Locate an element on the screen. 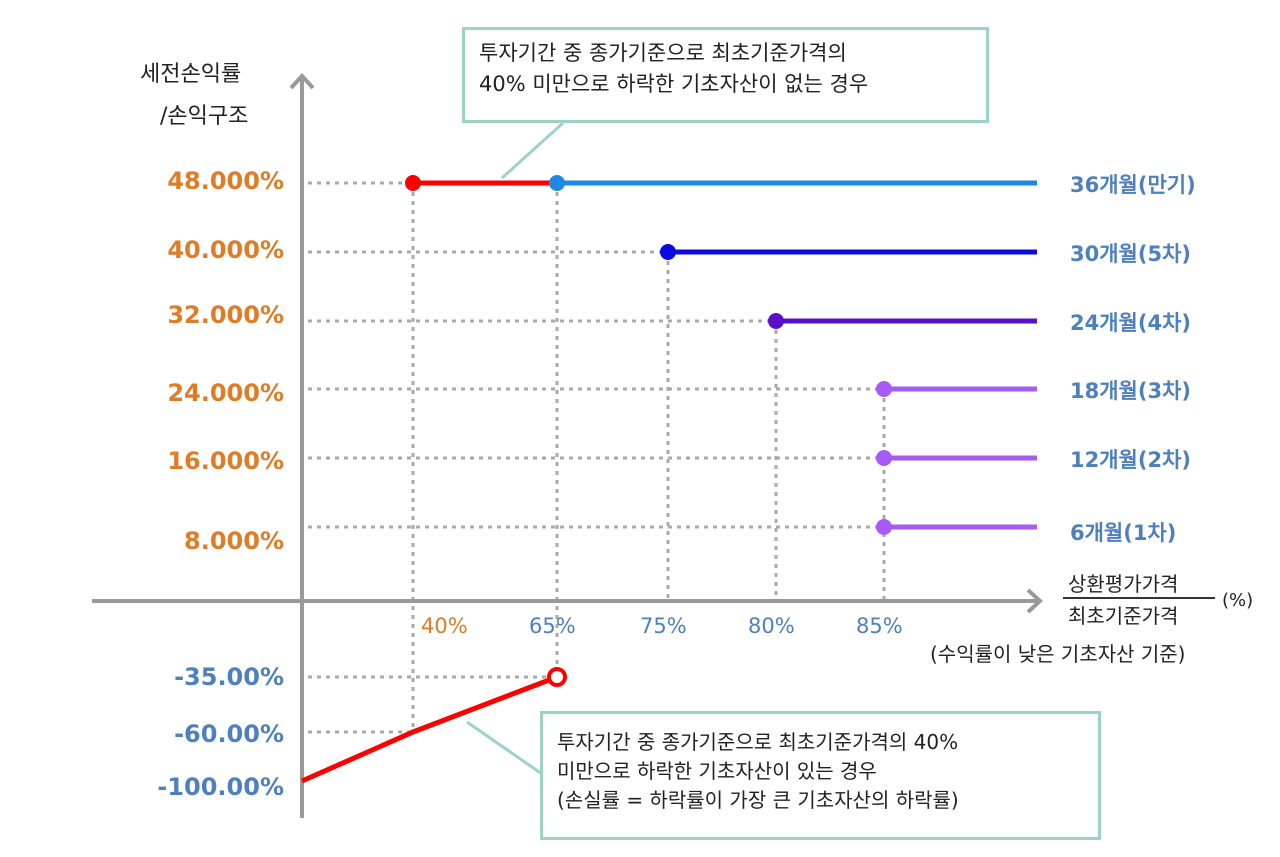 This screenshot has height=857, width=1280. x-axis-note: (수익률이 낮은 기초자산 기준) is located at coordinates (1058, 654).